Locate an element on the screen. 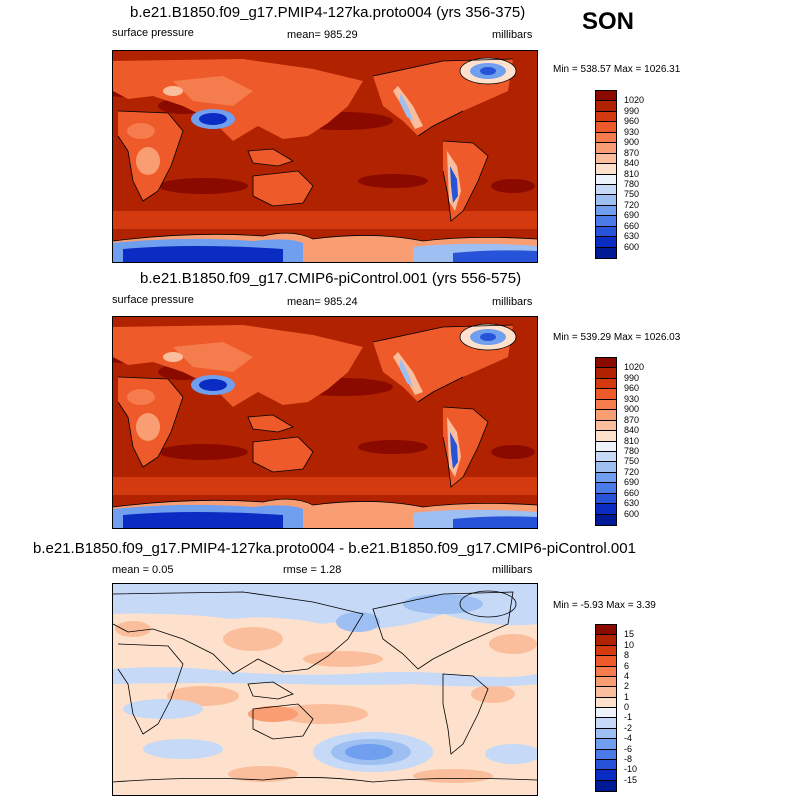 This screenshot has width=800, height=800. panel-1-colorbar is located at coordinates (606, 174).